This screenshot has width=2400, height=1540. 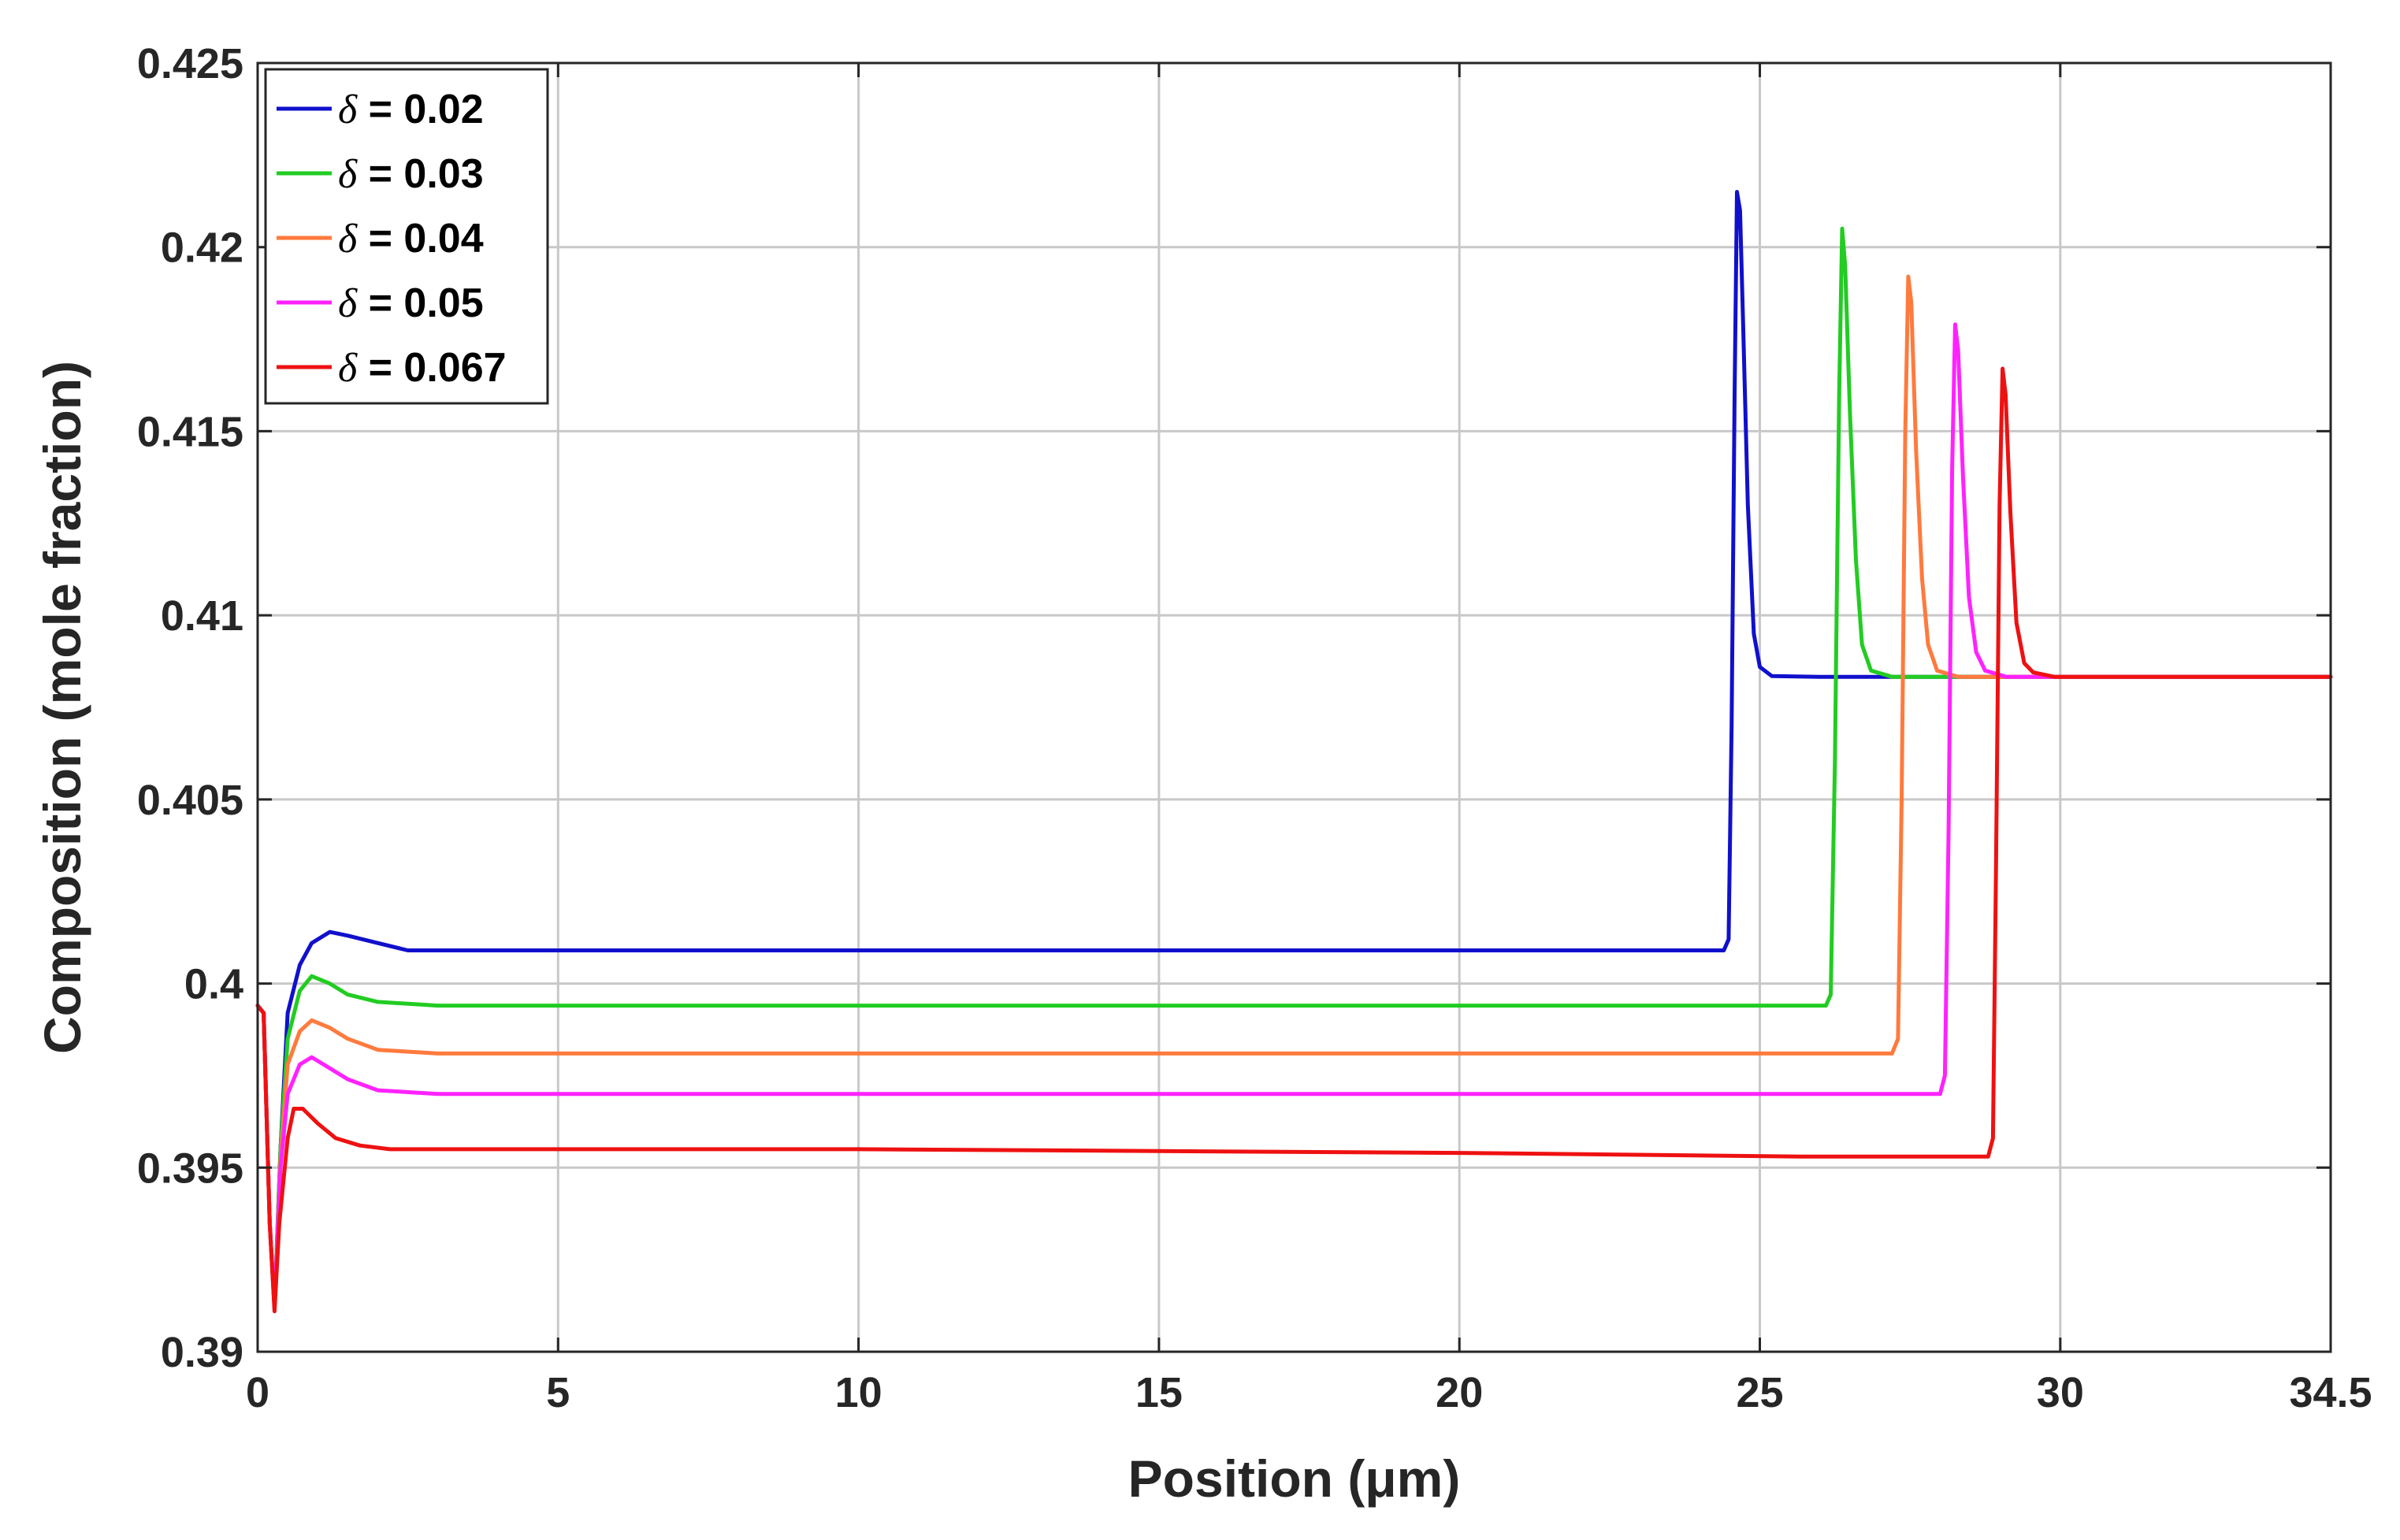 I want to click on x-tick-label: 25, so click(x=1759, y=1392).